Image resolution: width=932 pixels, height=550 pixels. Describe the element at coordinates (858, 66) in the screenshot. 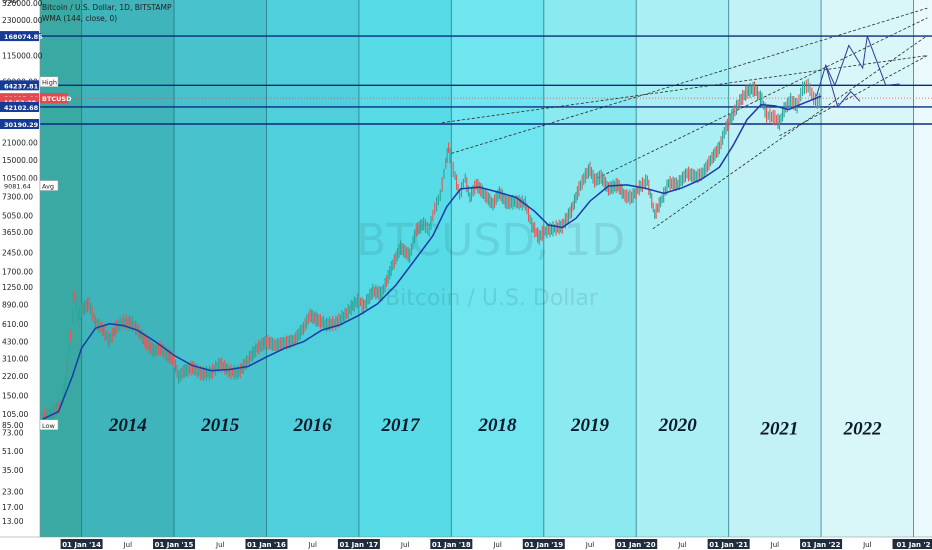

I see `projection-line` at that location.